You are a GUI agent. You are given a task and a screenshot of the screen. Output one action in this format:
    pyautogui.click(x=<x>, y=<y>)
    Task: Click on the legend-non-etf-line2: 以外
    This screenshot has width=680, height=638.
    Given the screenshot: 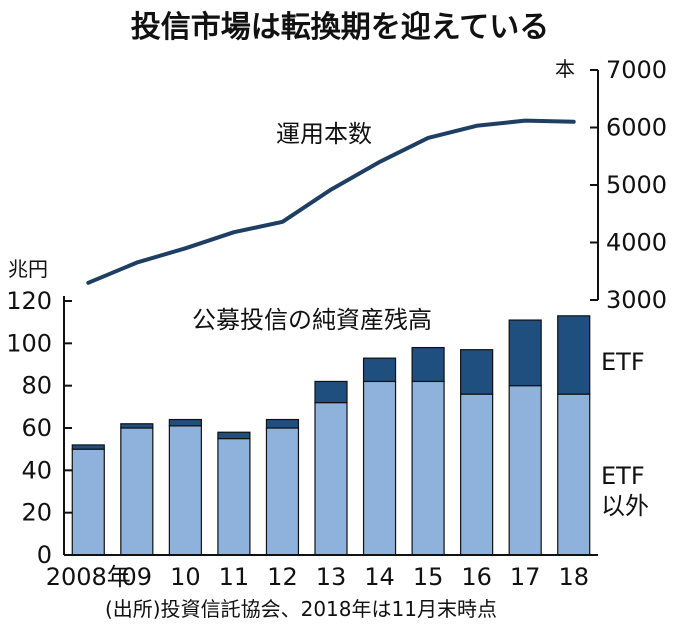 What is the action you would take?
    pyautogui.click(x=625, y=506)
    